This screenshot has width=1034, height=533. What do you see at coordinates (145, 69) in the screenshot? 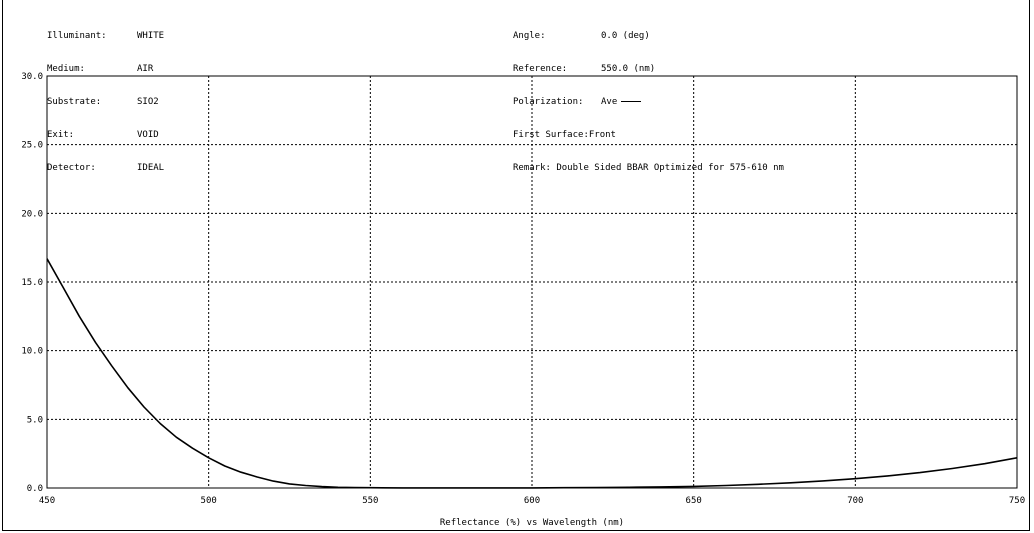
I see `medium-value: AIR` at bounding box center [145, 69].